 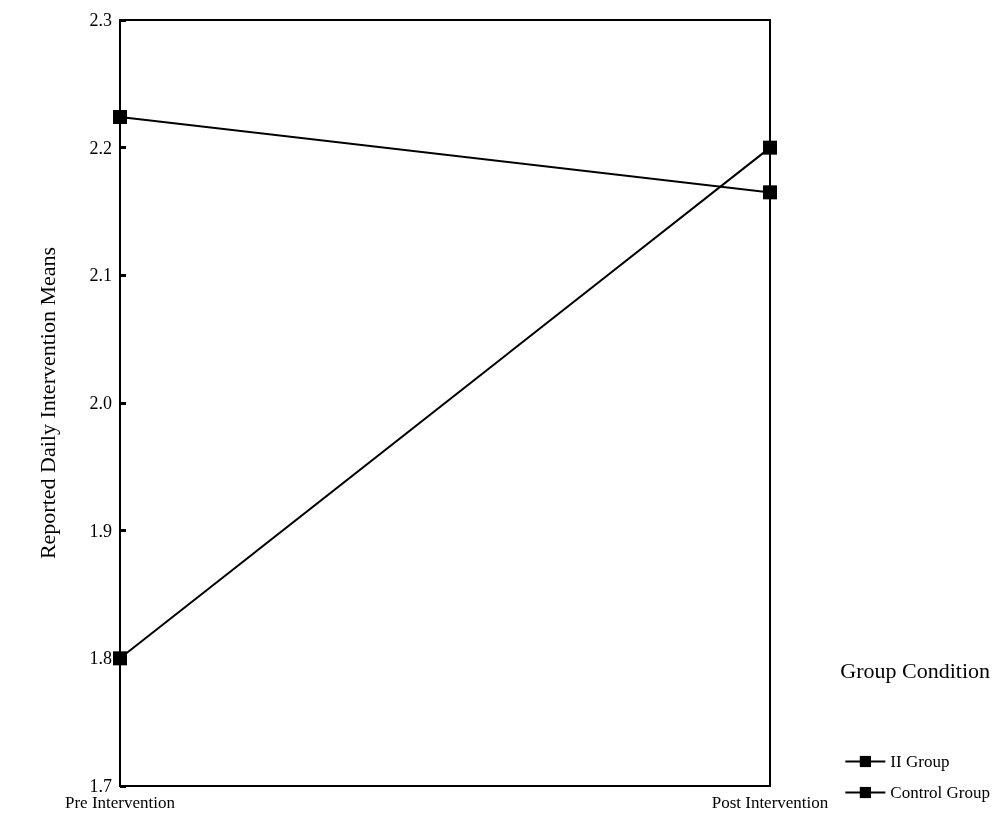 I want to click on y-tick-label: 1.8, so click(x=100, y=658).